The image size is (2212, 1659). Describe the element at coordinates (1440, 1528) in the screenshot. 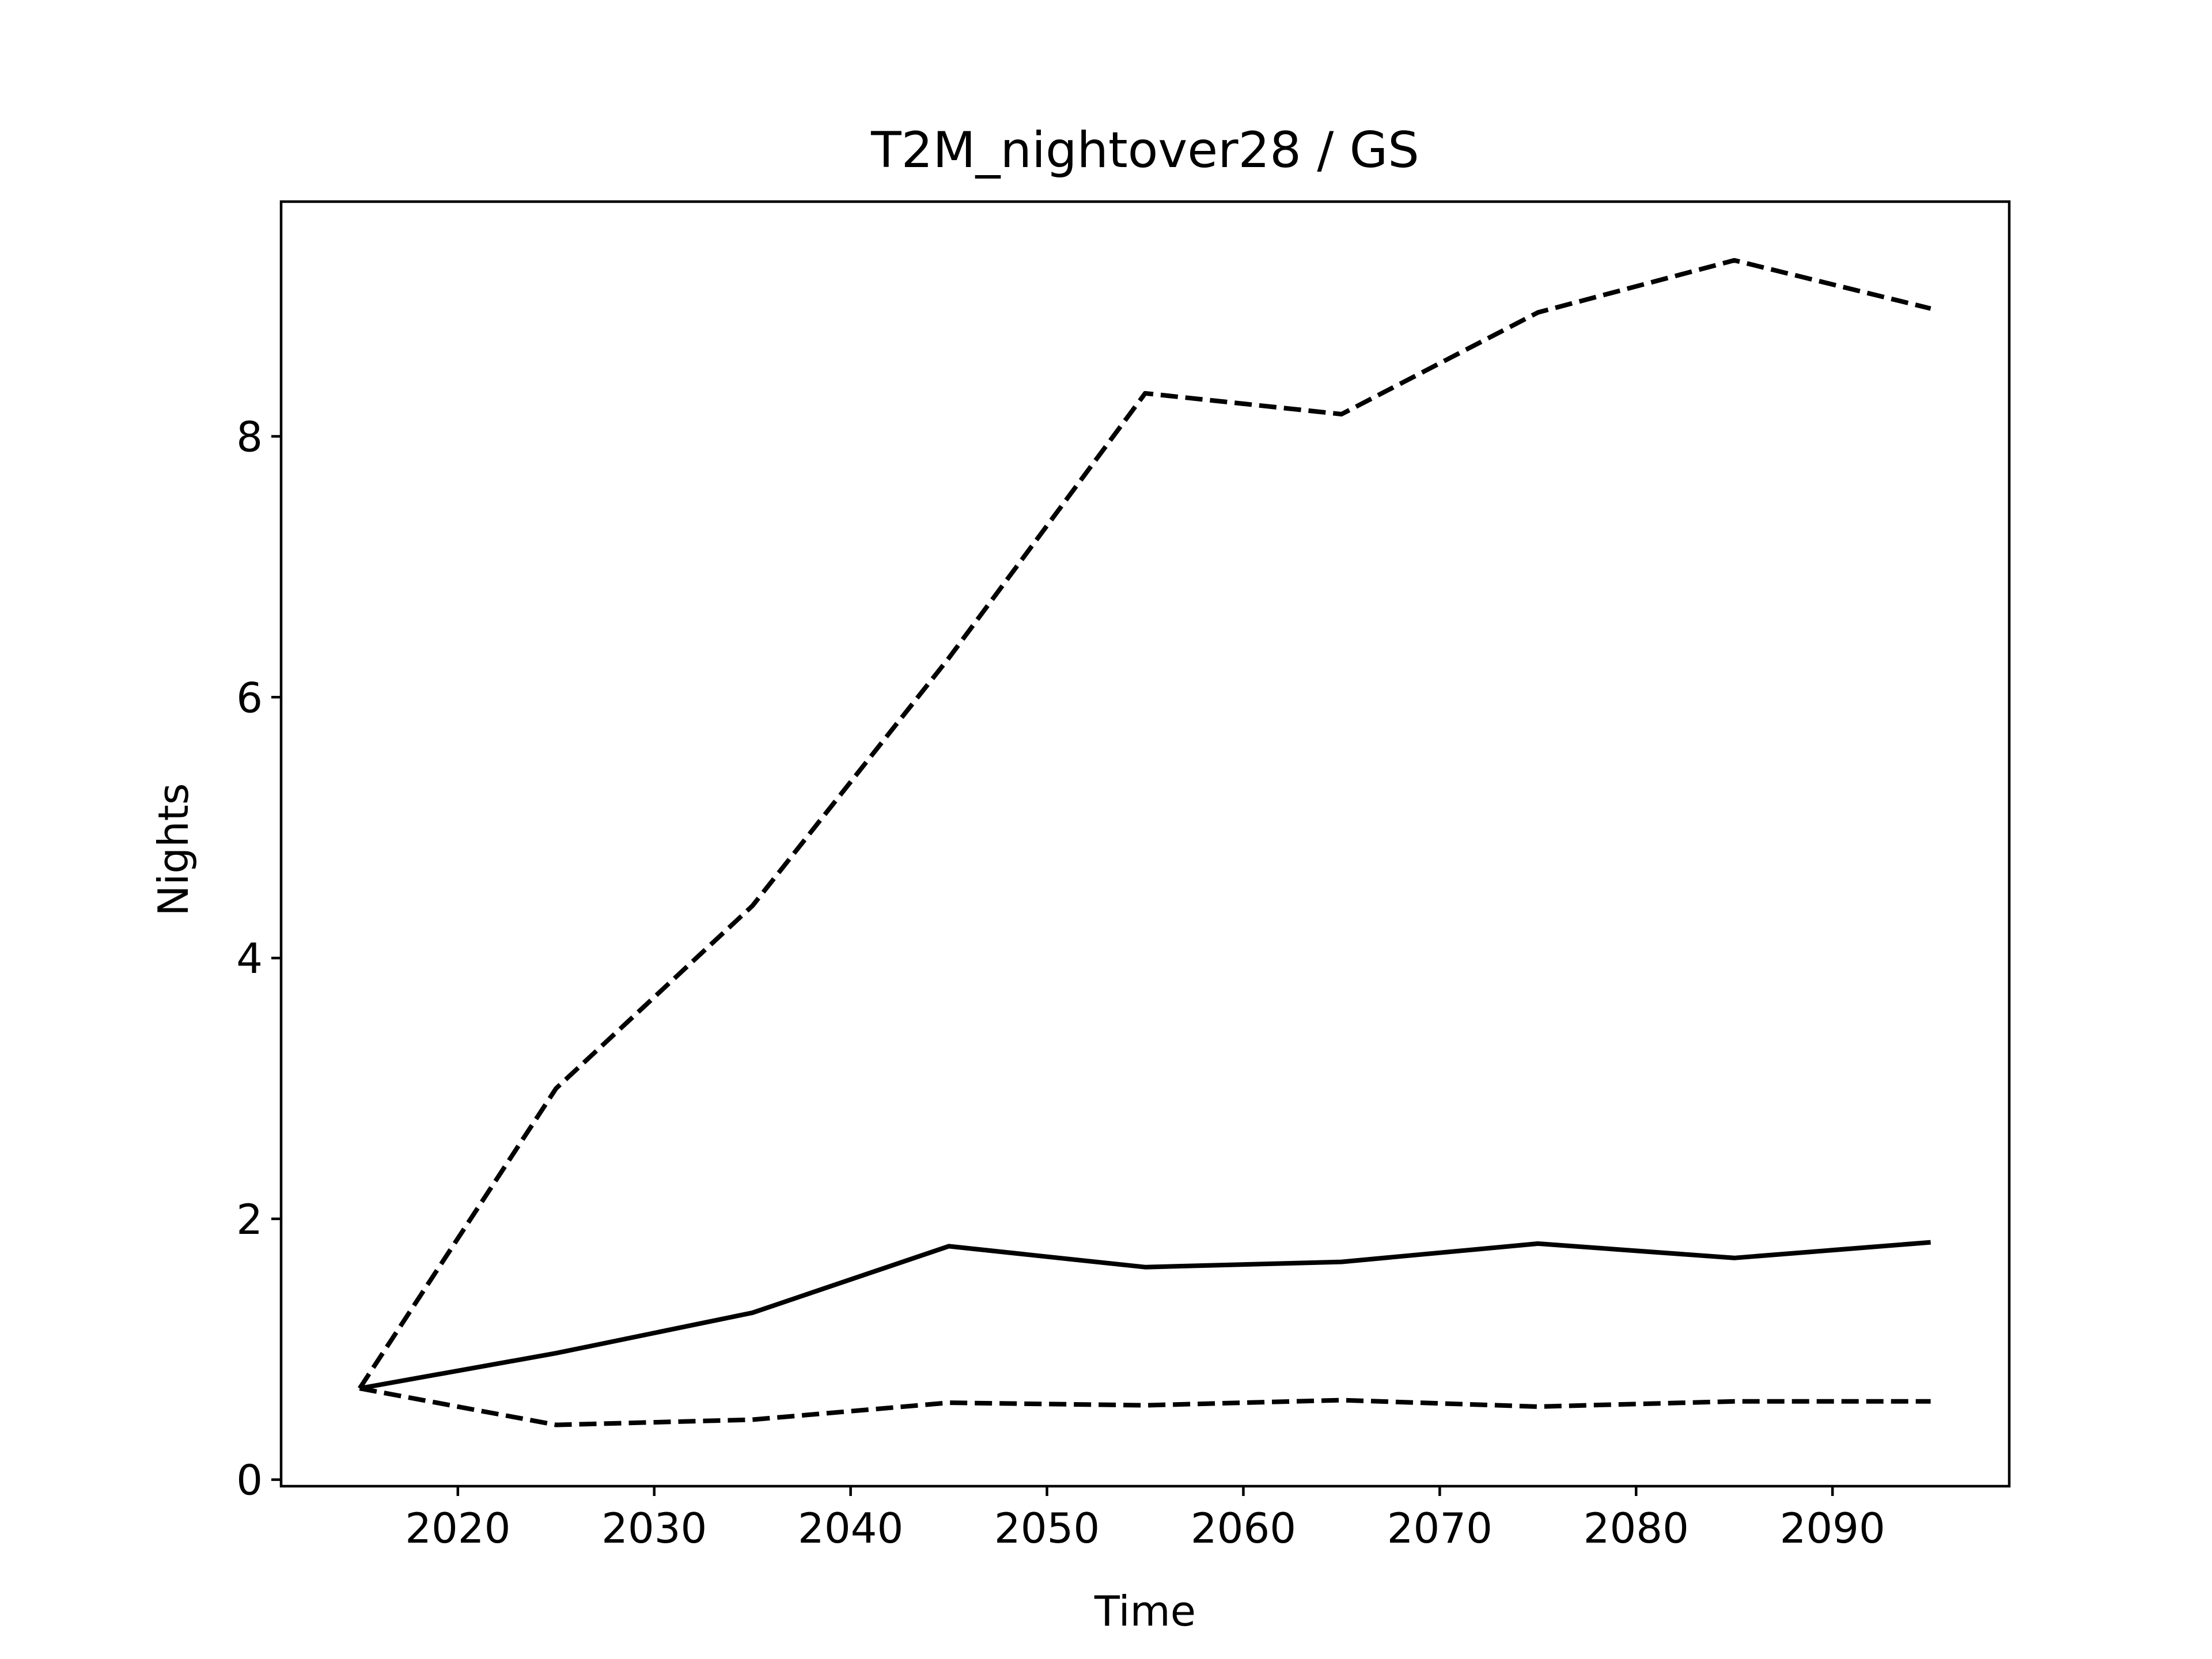

I see `x-tick-label: 2070` at that location.